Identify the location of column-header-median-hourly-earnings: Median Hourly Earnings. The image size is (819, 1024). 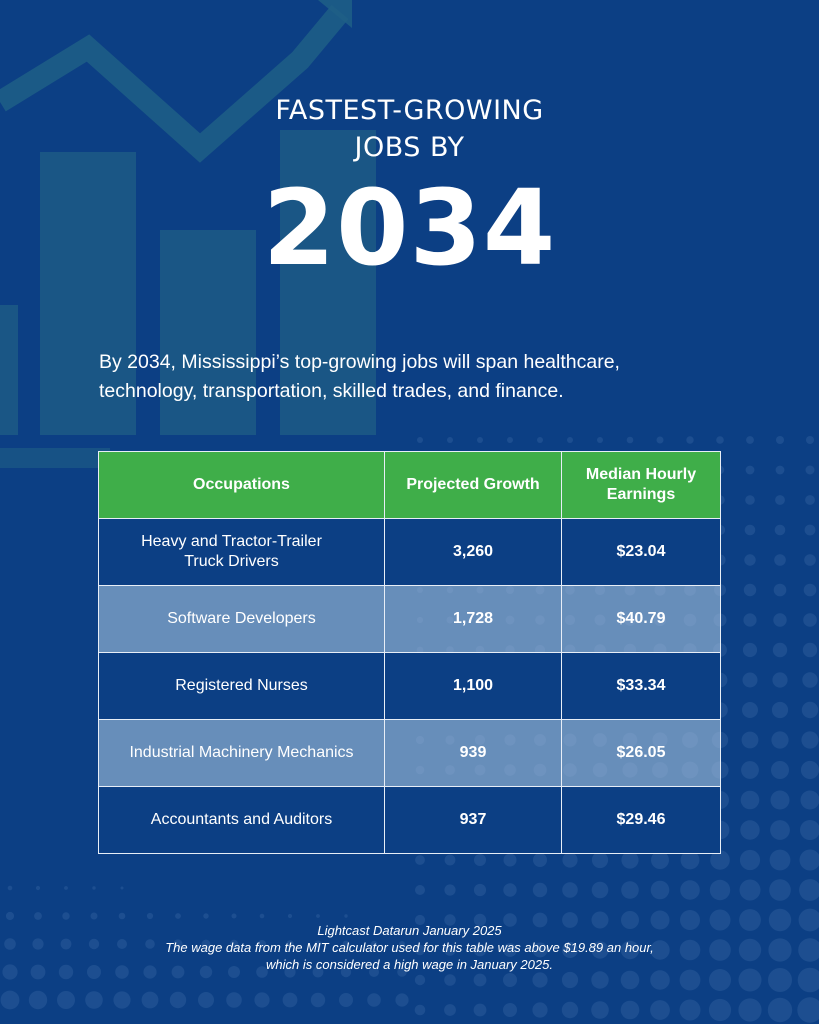
(641, 485).